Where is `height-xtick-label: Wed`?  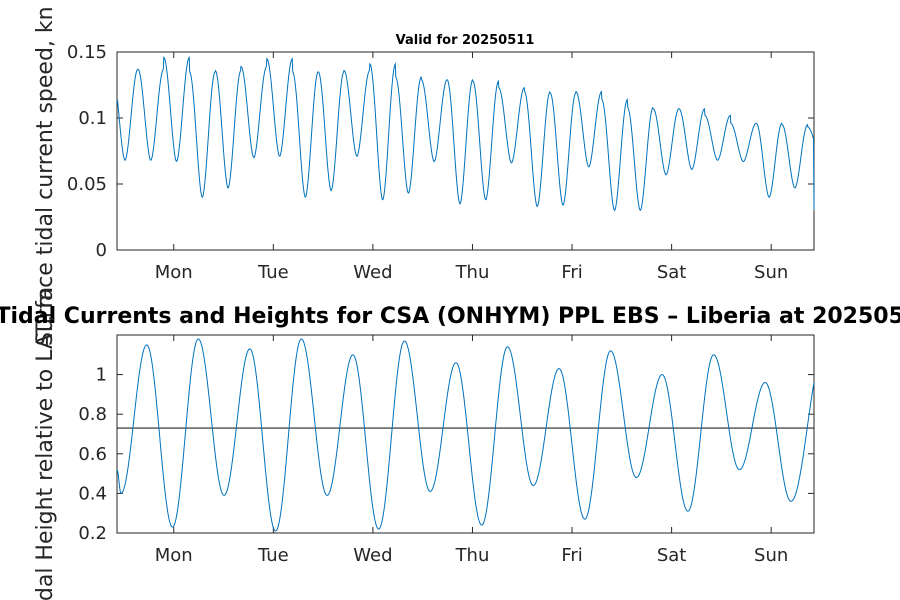
height-xtick-label: Wed is located at coordinates (372, 555).